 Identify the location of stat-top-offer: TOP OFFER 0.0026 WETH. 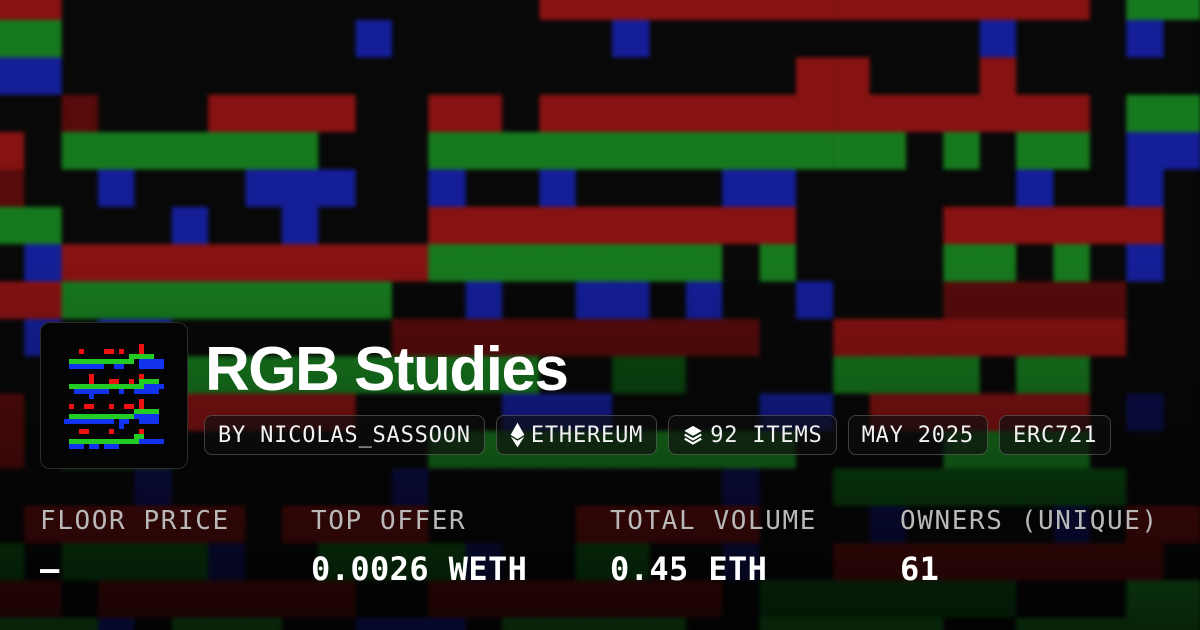
(419, 546).